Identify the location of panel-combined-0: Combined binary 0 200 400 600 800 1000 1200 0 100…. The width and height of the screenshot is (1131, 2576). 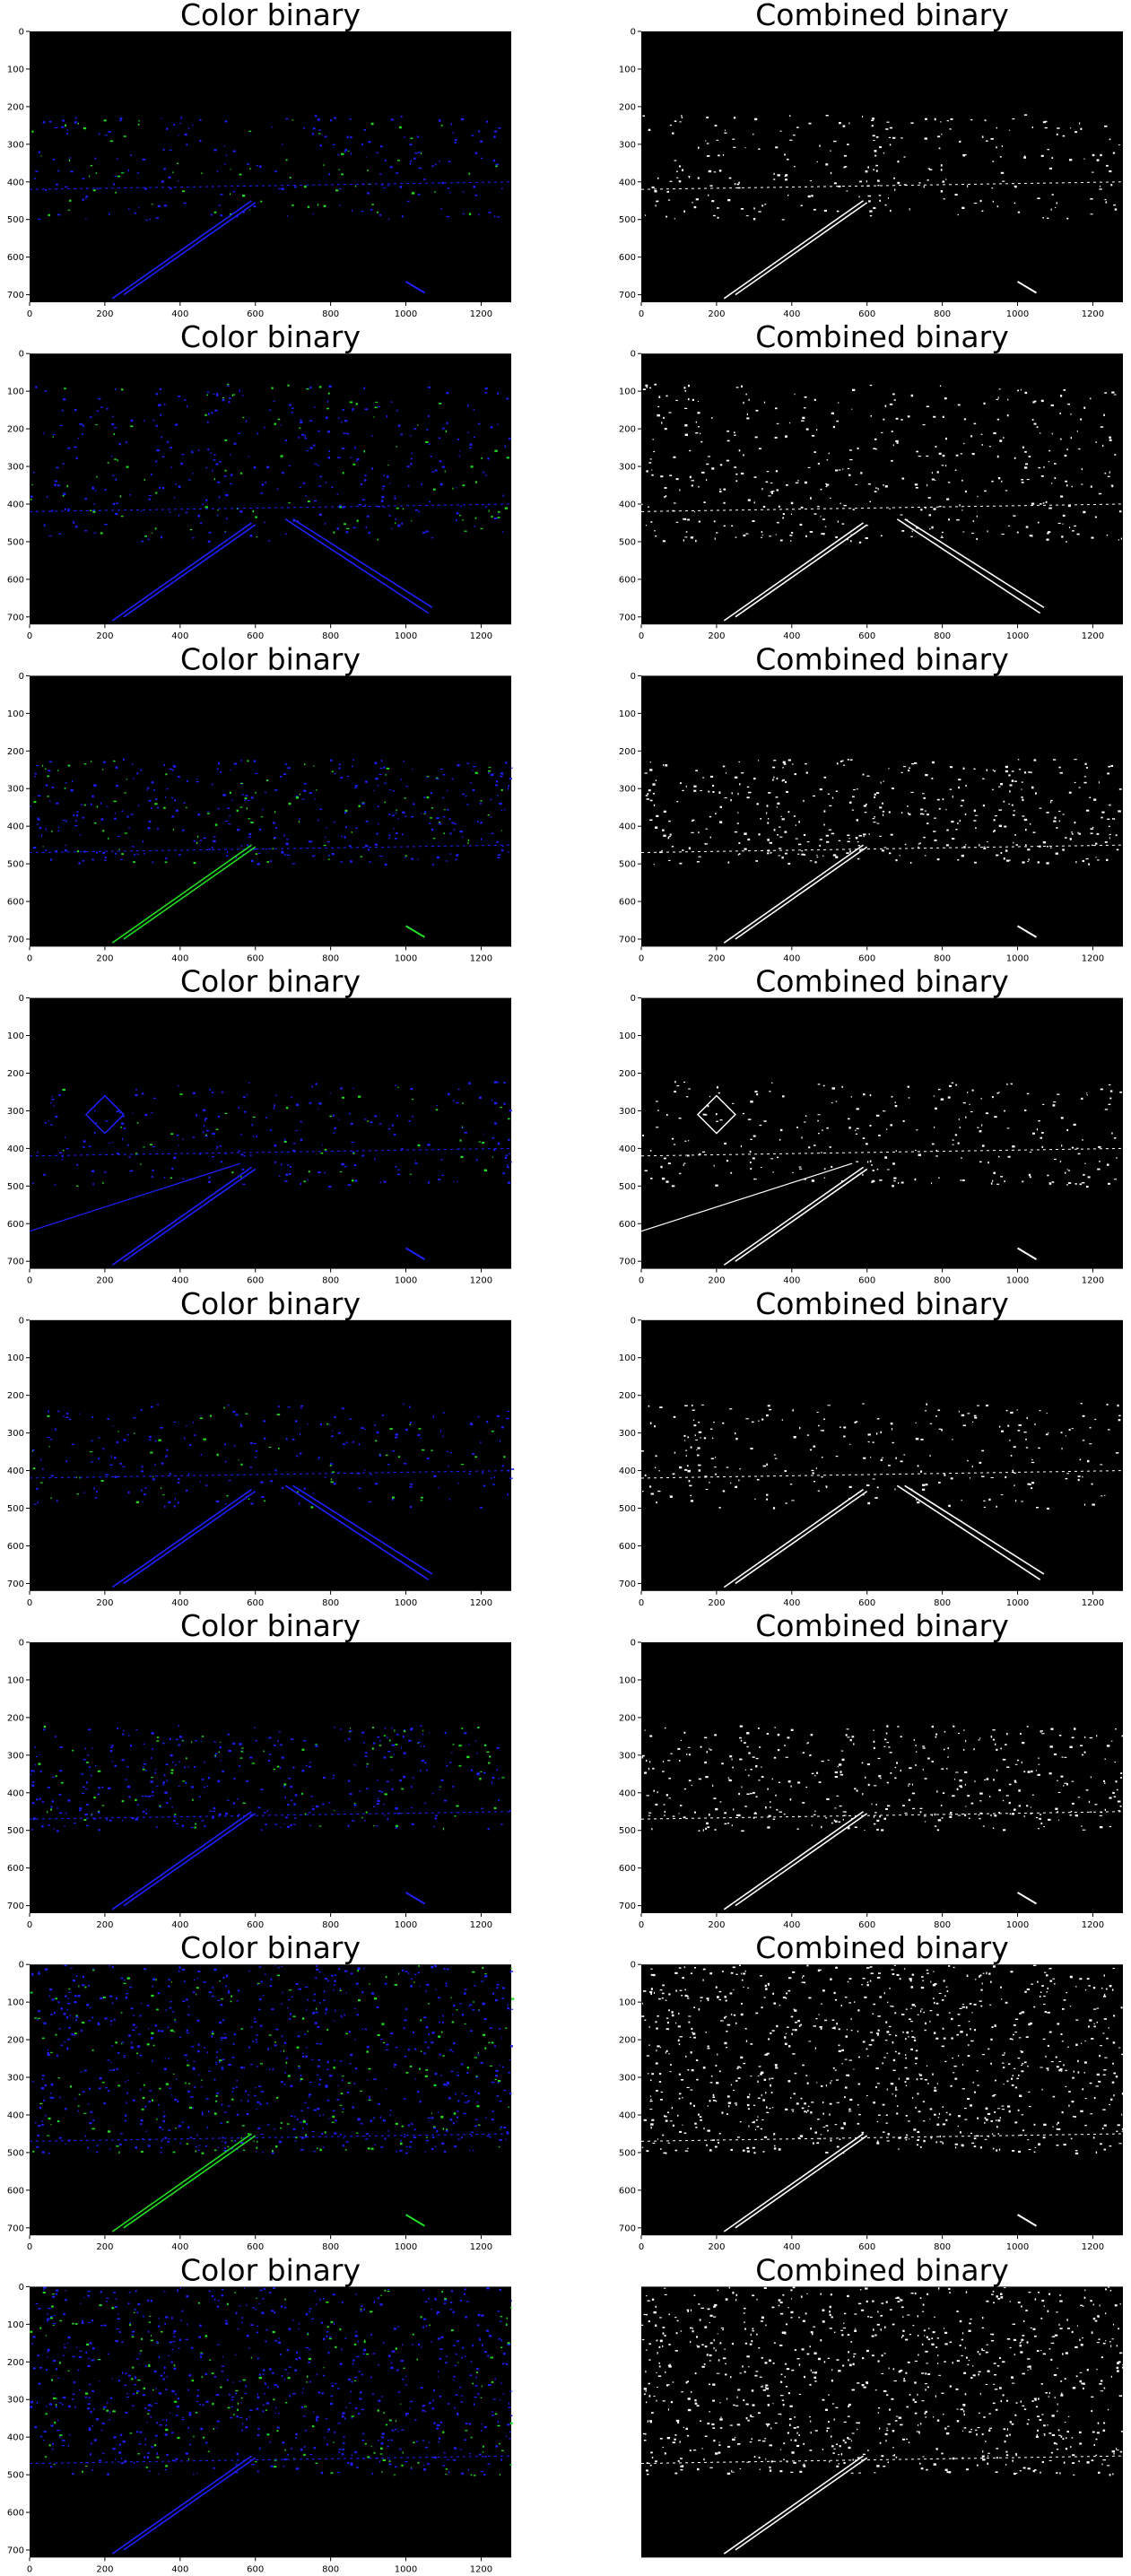
(872, 159).